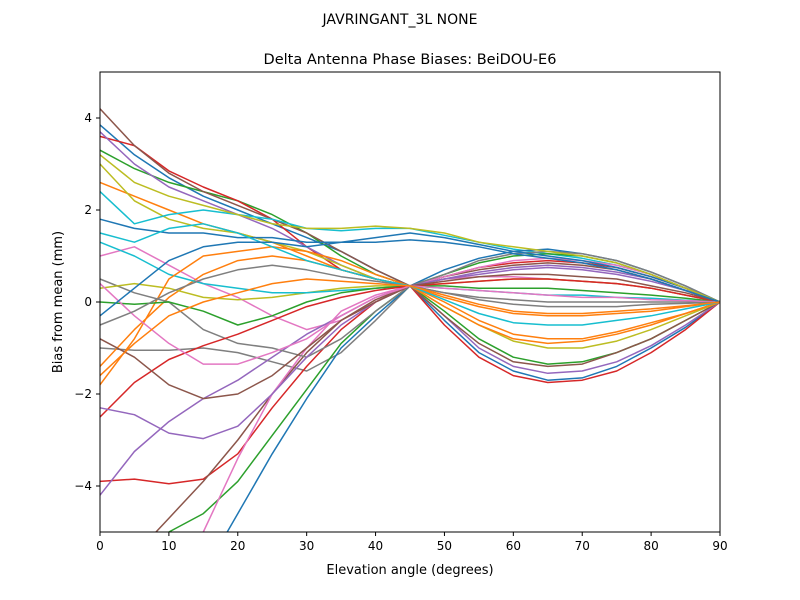 The height and width of the screenshot is (600, 800). Describe the element at coordinates (100, 546) in the screenshot. I see `x-tick-label: 0` at that location.